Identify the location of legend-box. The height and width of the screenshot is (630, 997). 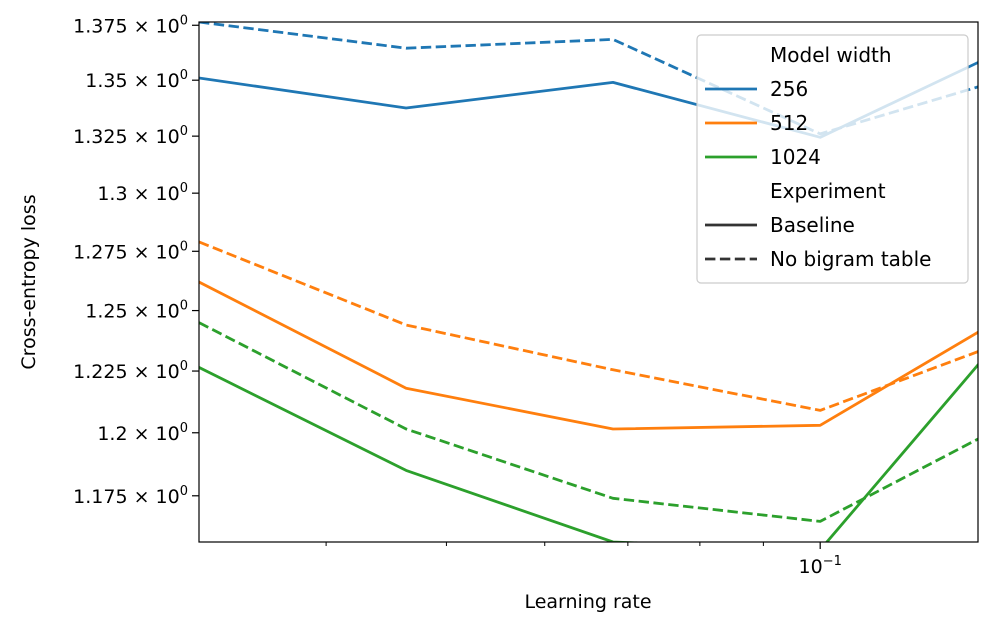
(832, 159).